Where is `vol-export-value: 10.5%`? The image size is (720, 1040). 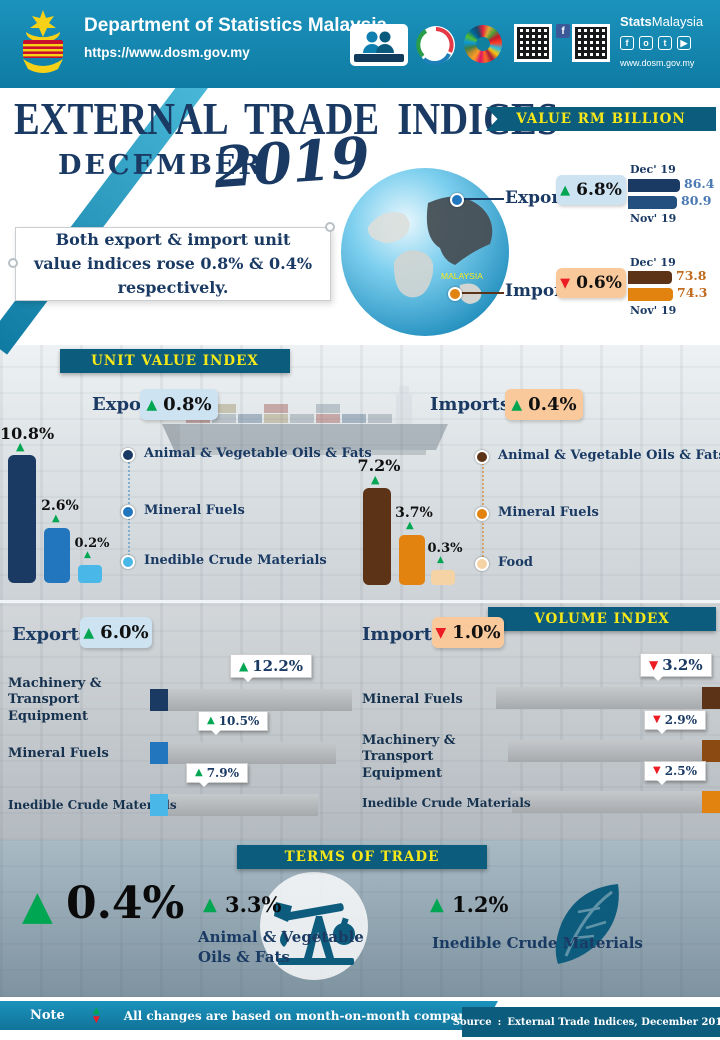 vol-export-value: 10.5% is located at coordinates (239, 721).